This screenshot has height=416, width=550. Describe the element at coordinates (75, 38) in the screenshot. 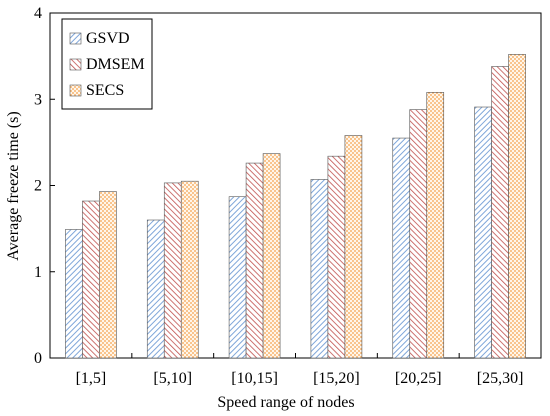

I see `legend-swatch-gsvd` at that location.